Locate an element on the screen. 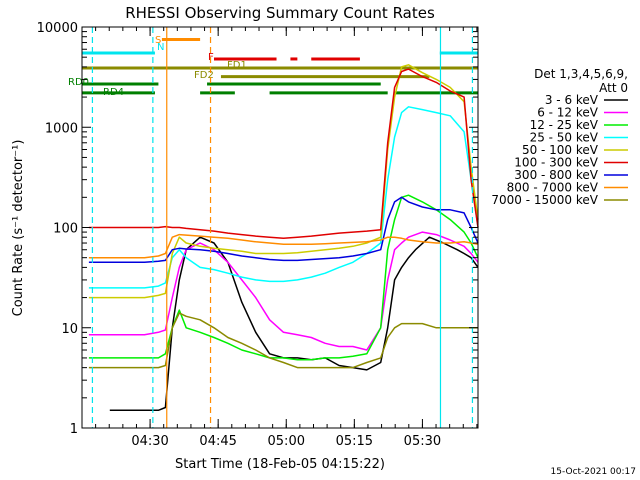  legend-entry-label: 300 - 800 keV is located at coordinates (556, 175).